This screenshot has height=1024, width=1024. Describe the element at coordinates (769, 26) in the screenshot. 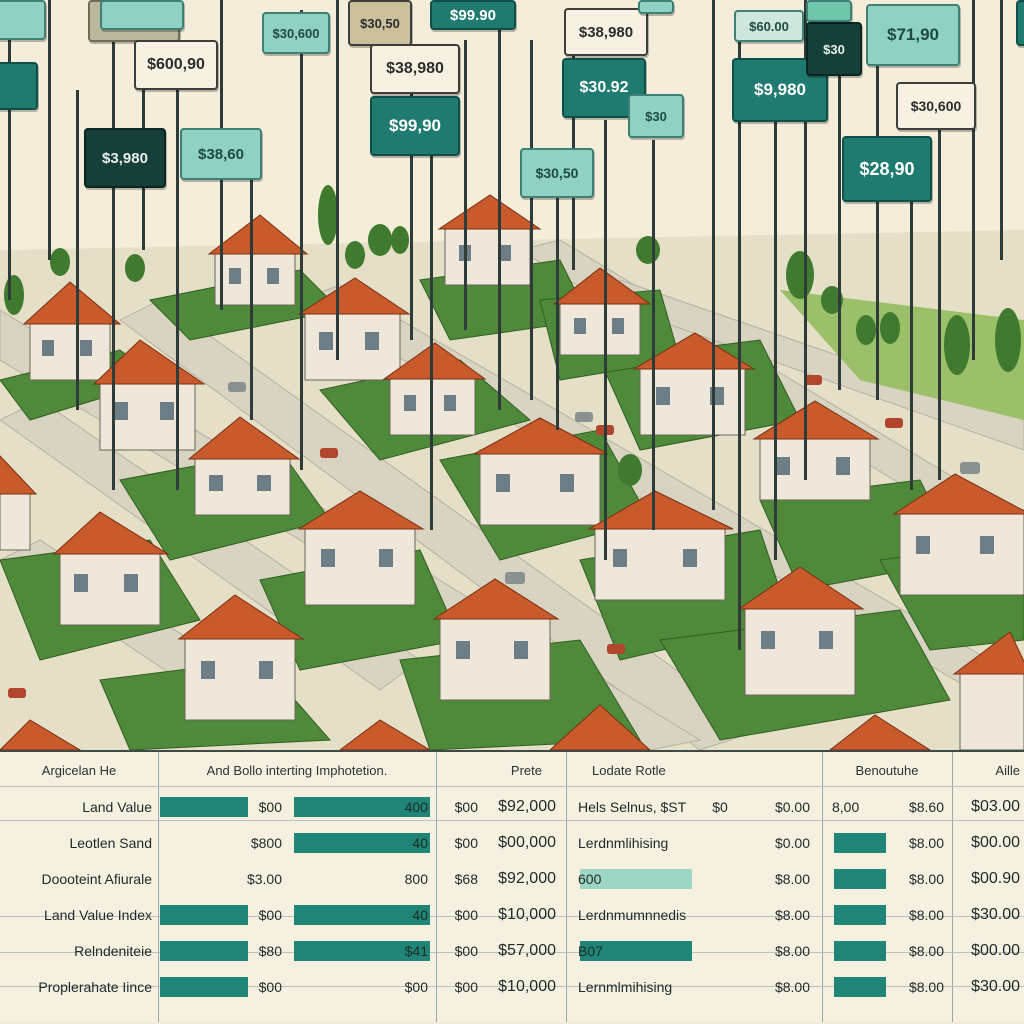

I see `price-tag: $60.00` at that location.